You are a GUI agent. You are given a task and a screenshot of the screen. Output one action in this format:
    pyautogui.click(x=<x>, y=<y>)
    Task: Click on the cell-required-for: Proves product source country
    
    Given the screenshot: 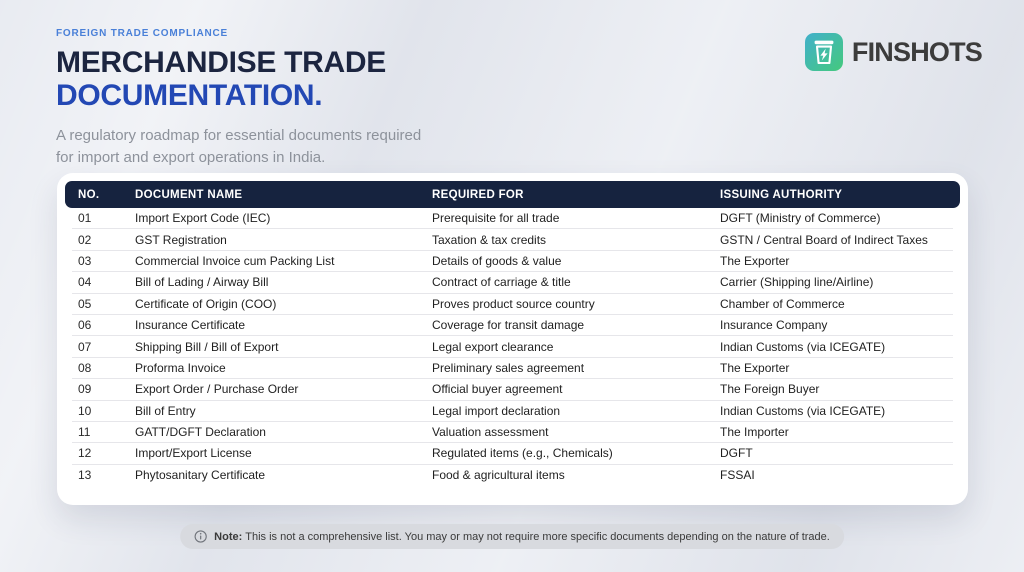 What is the action you would take?
    pyautogui.click(x=513, y=303)
    